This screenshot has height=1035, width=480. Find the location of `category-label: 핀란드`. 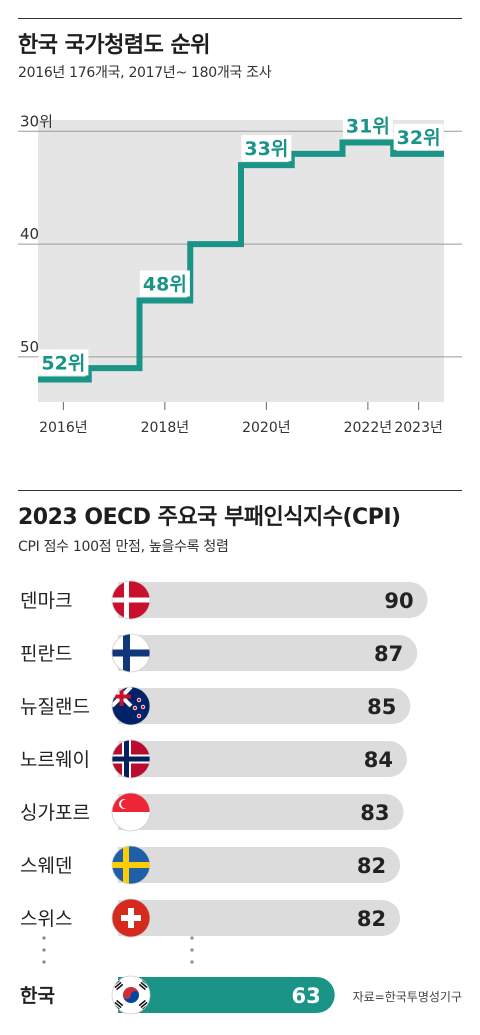

category-label: 핀란드 is located at coordinates (46, 654).